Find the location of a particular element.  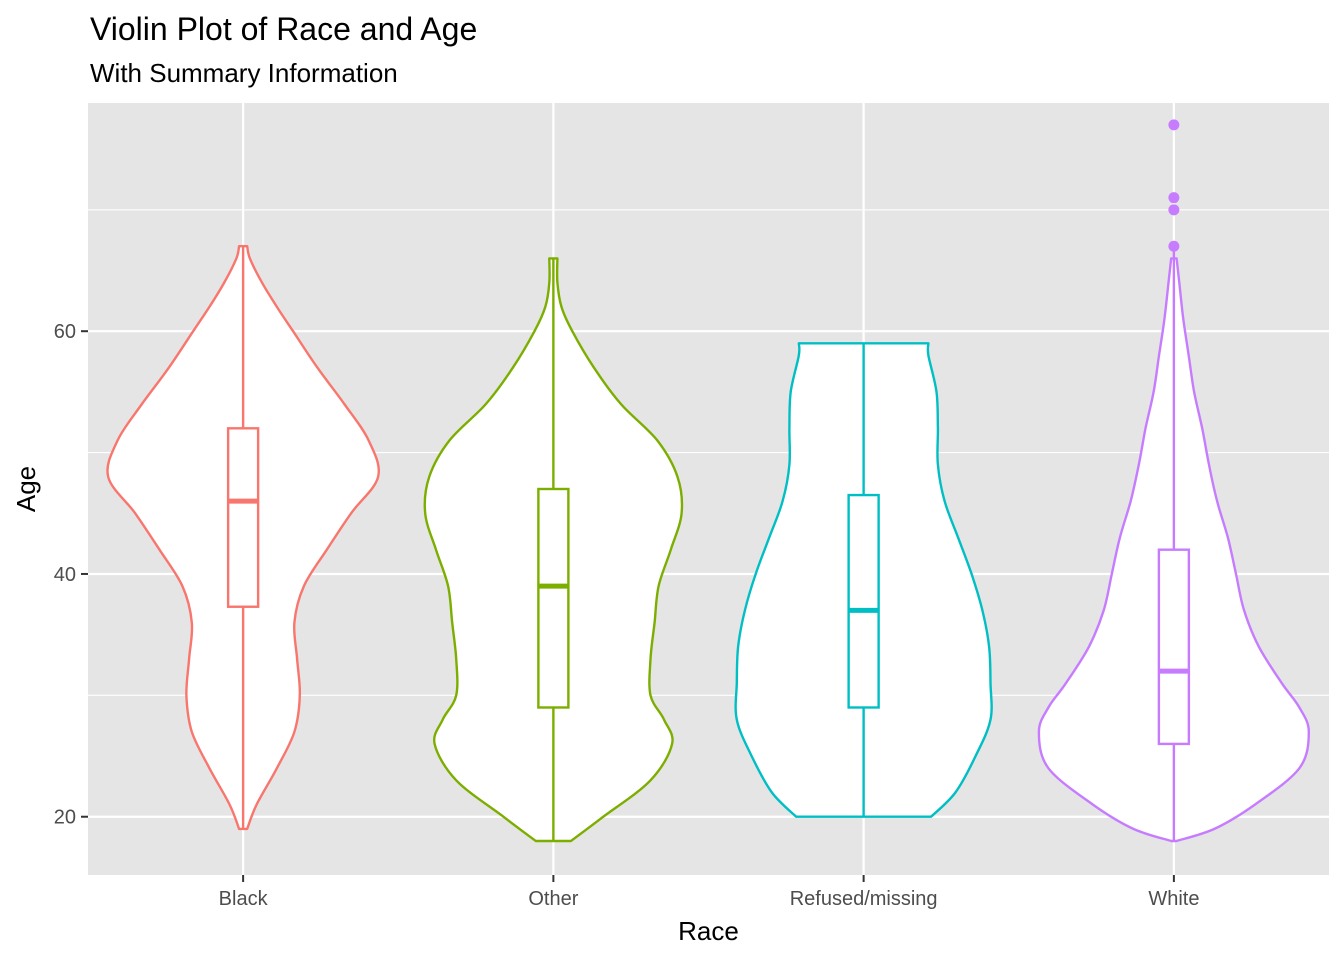

y-axis: 20 40 60 is located at coordinates (71, 575).